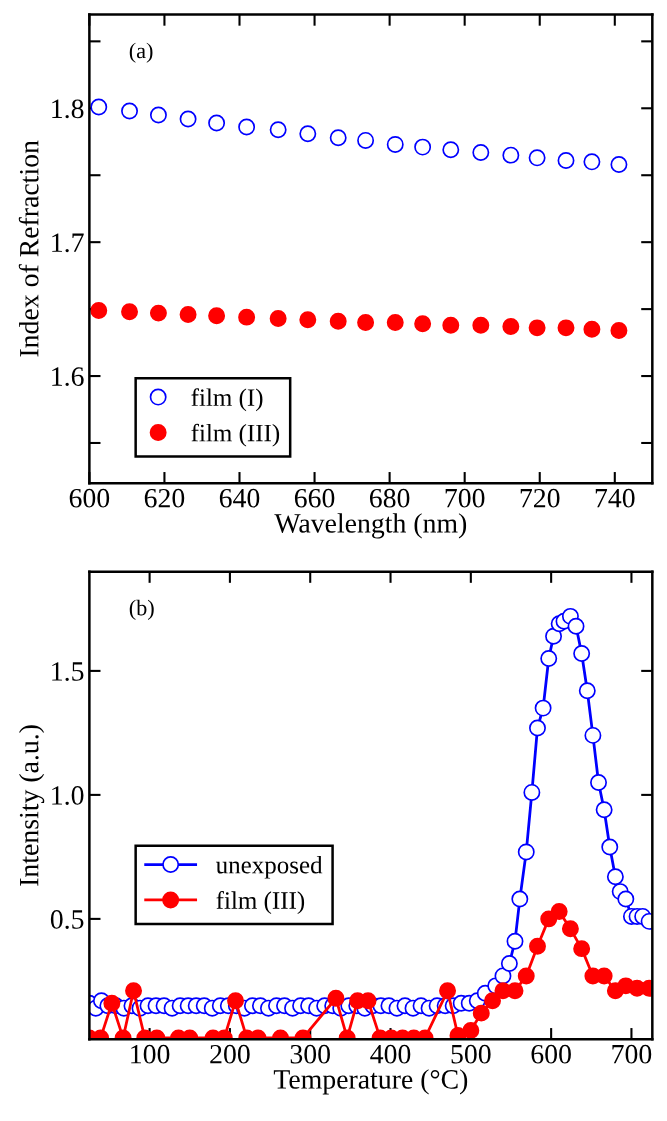 The image size is (667, 1121). I want to click on y-tick-label: 1.7, so click(68, 243).